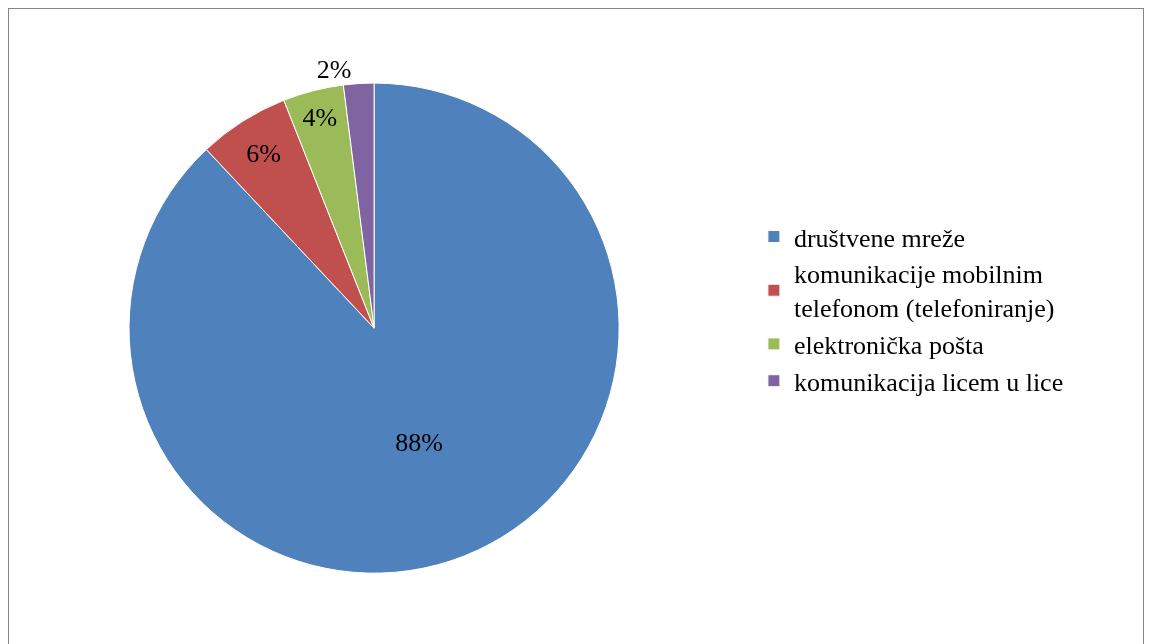 Image resolution: width=1151 pixels, height=644 pixels. Describe the element at coordinates (928, 382) in the screenshot. I see `legend-label: komunikacija licem u lice` at that location.